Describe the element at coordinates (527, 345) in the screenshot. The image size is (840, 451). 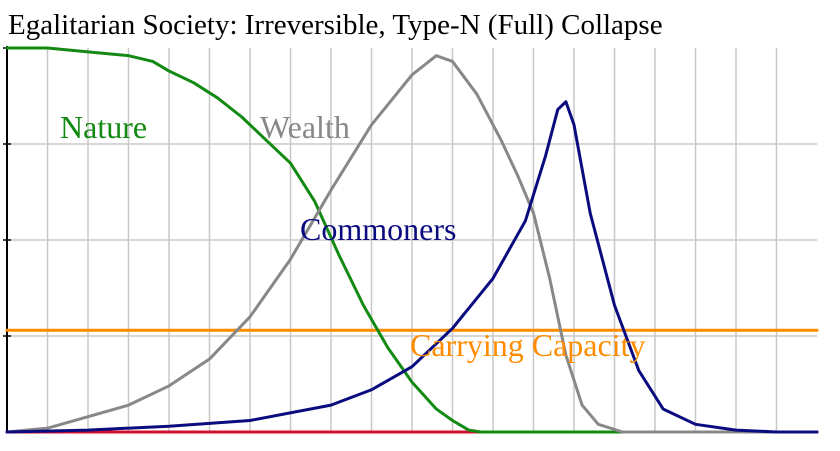
I see `series-label-carrying-capacity: Carrying Capacity` at that location.